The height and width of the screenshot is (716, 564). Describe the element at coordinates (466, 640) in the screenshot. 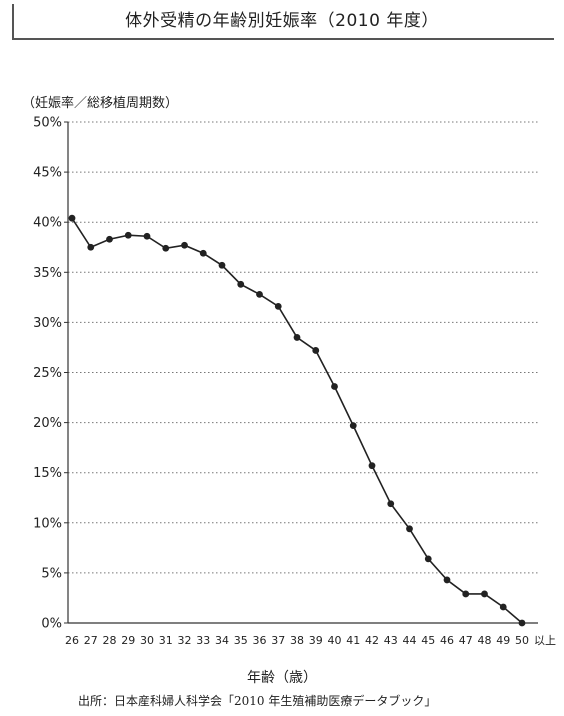

I see `x-tick-label: 47` at that location.